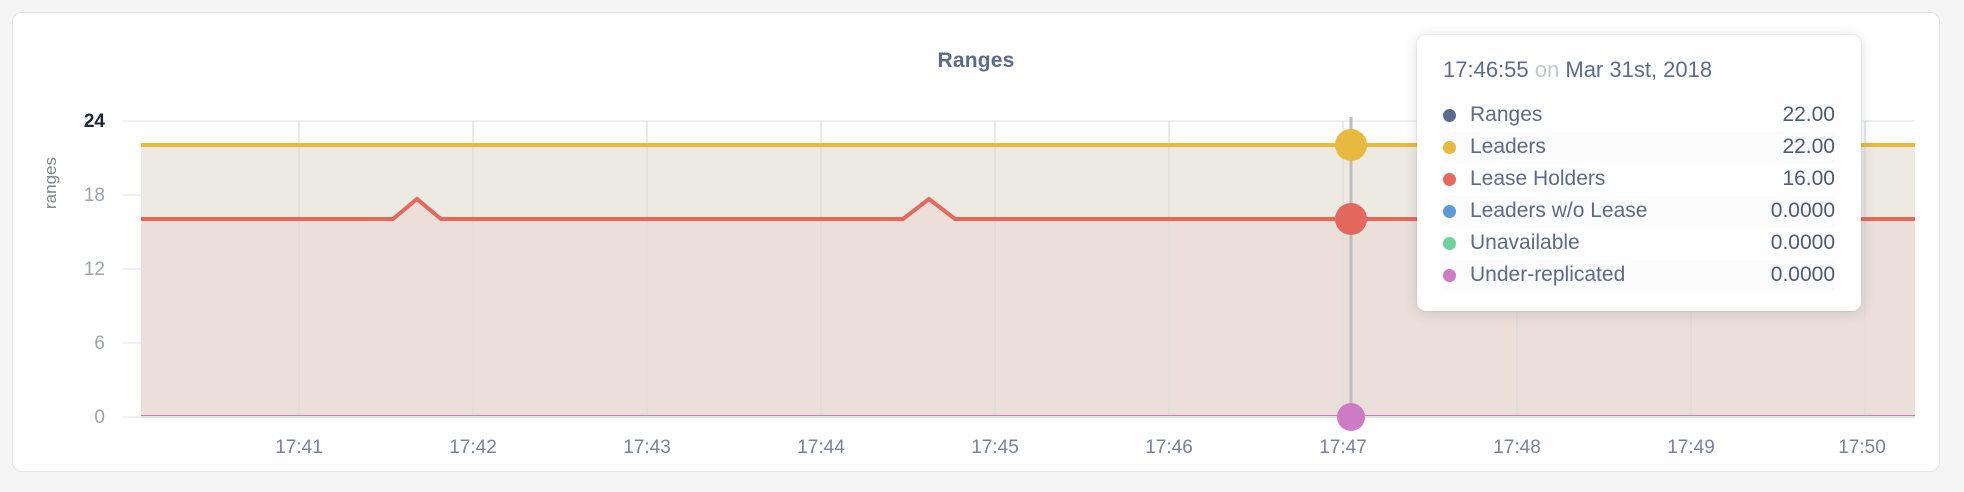 The height and width of the screenshot is (492, 1964). What do you see at coordinates (299, 447) in the screenshot?
I see `x-tick-1741: 17:41` at bounding box center [299, 447].